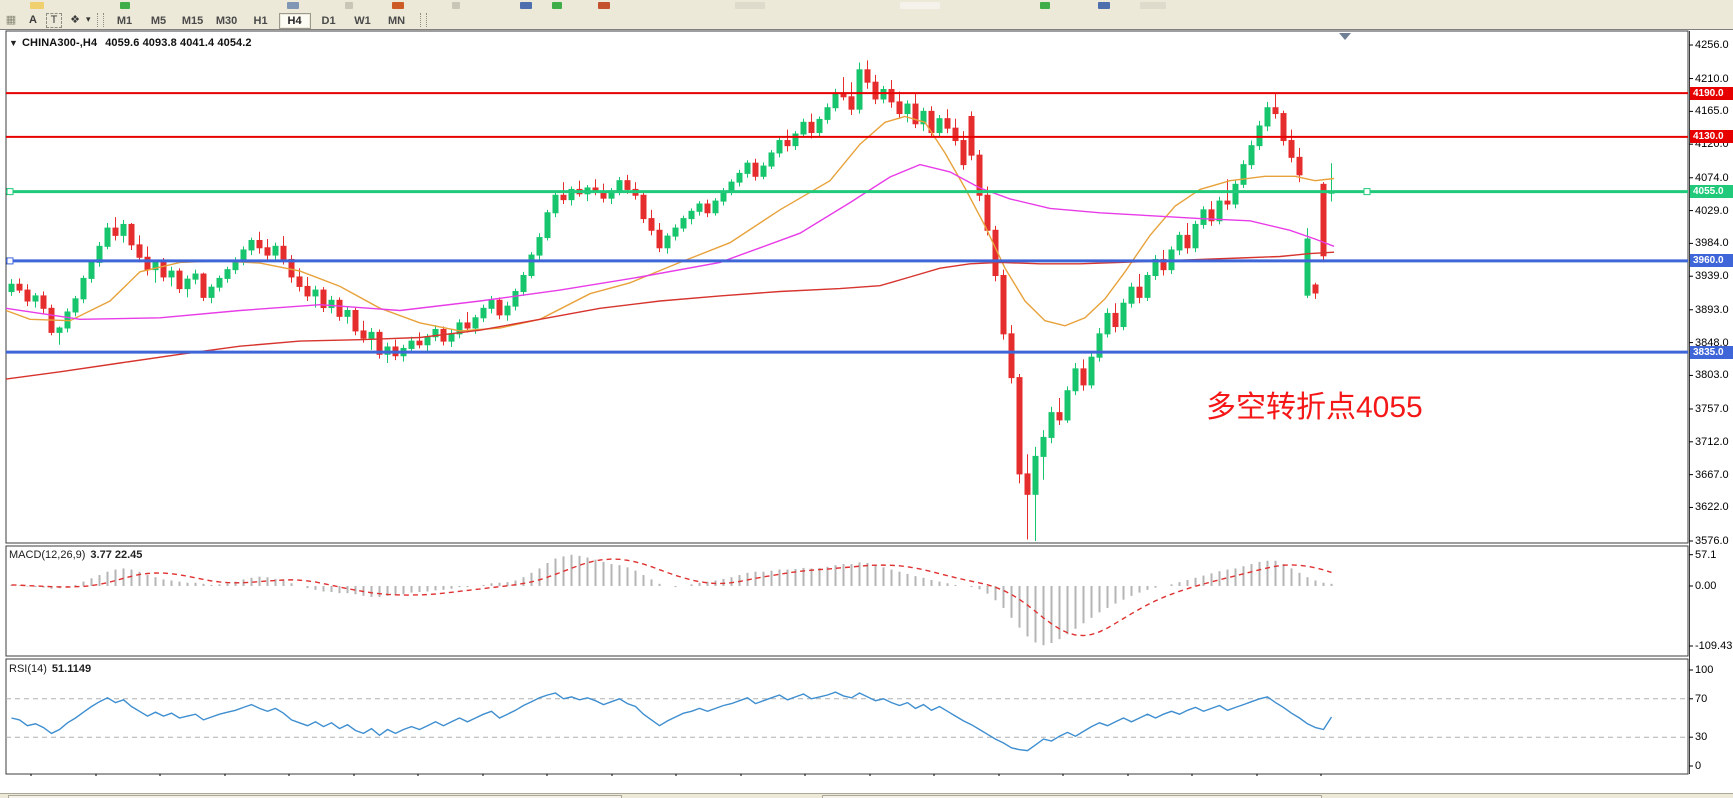 The image size is (1733, 798). I want to click on chart-text-annotation: 多空转折点4055, so click(1314, 407).